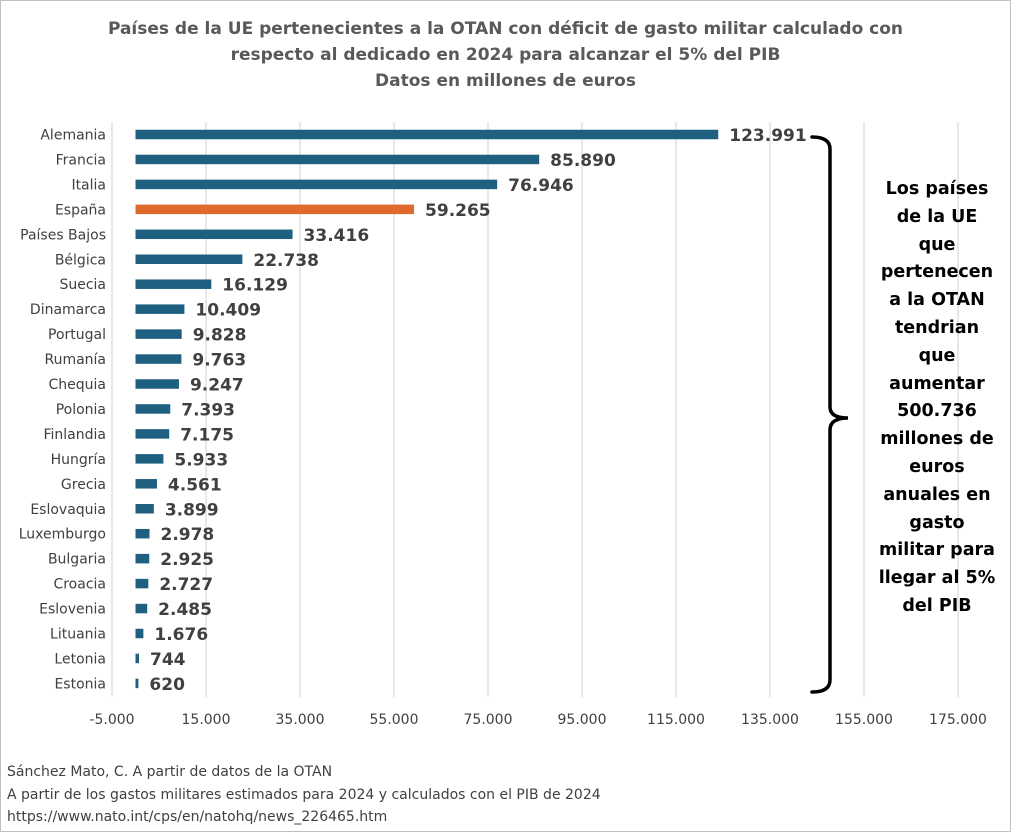  I want to click on chart-title-line-3: Datos en millones de euros, so click(505, 81).